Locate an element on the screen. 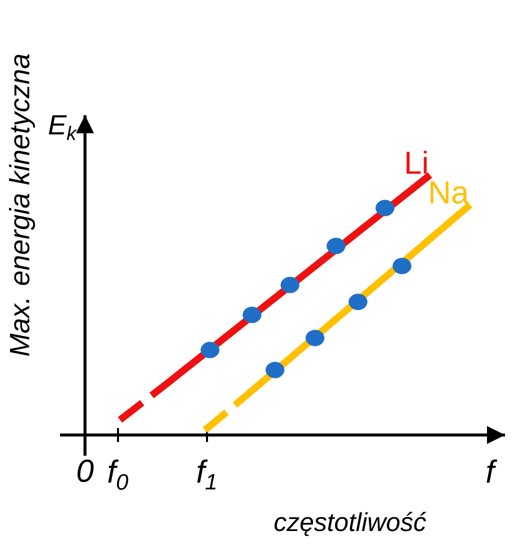 The height and width of the screenshot is (546, 513). y-axis-title: Max. energia kinetyczna is located at coordinates (22, 205).